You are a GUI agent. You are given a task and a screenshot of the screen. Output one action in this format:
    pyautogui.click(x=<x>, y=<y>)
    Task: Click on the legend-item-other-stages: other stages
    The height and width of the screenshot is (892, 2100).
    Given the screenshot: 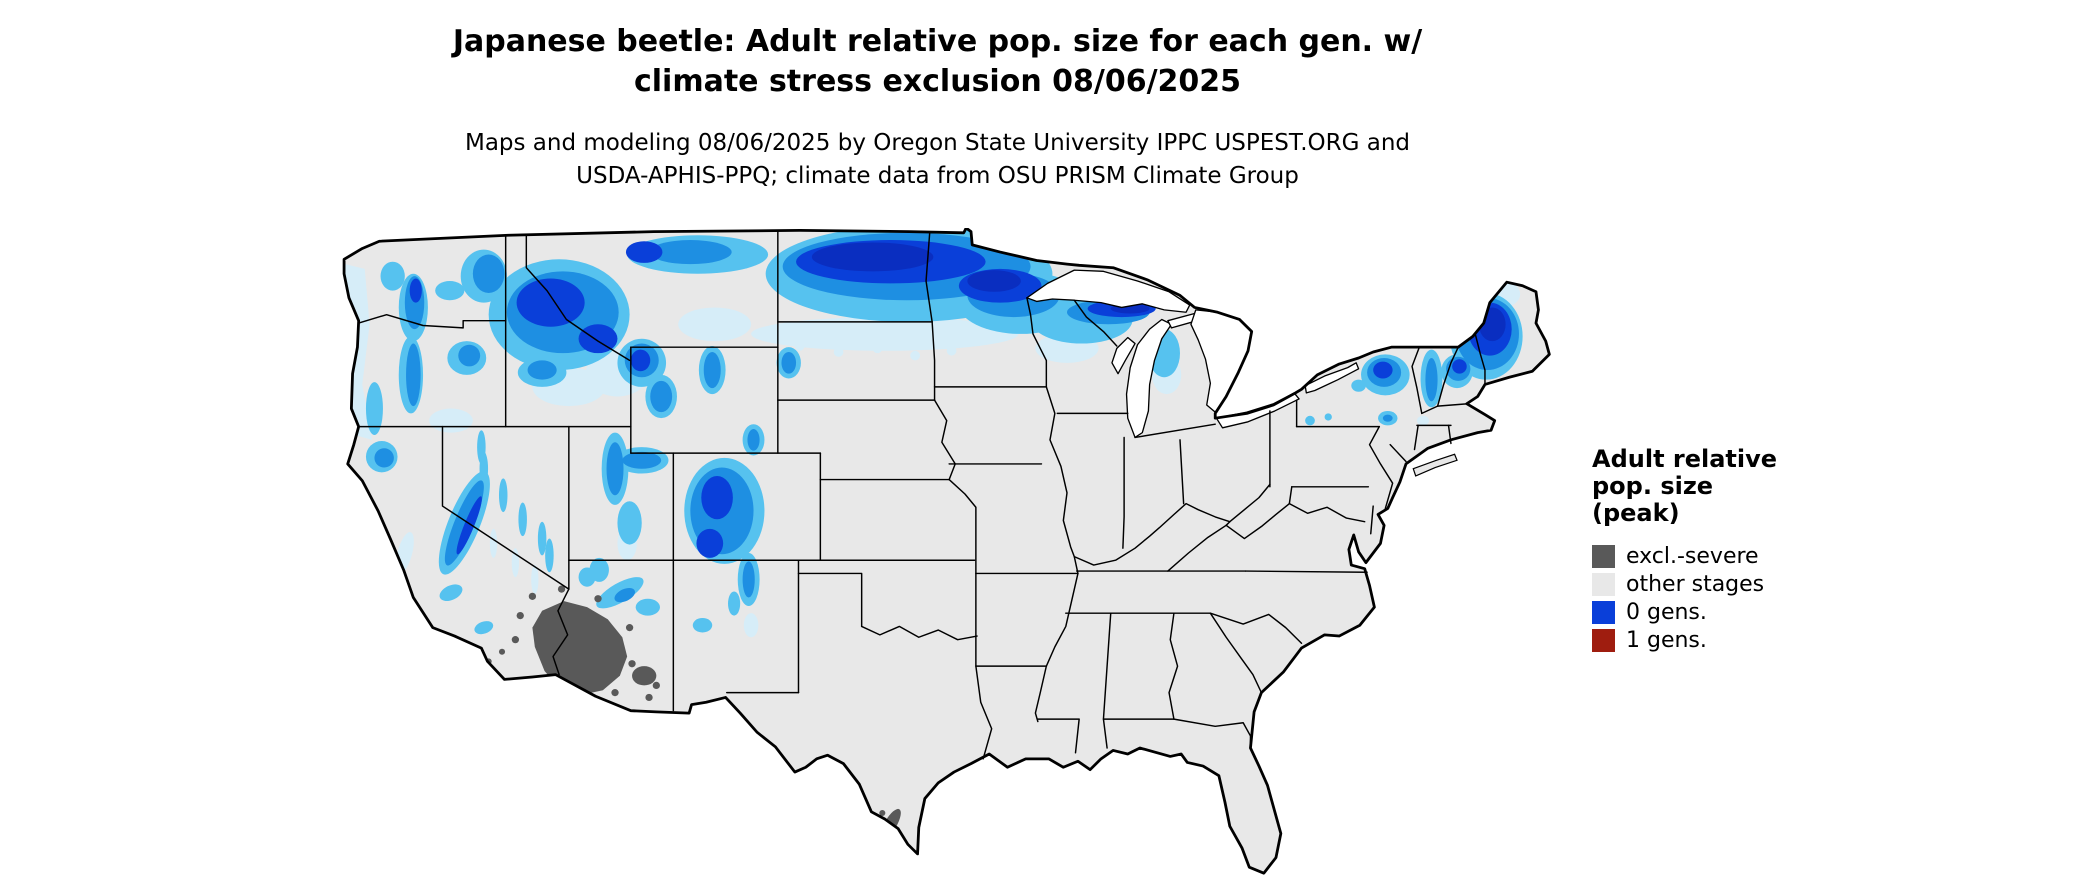 What is the action you would take?
    pyautogui.click(x=1742, y=584)
    